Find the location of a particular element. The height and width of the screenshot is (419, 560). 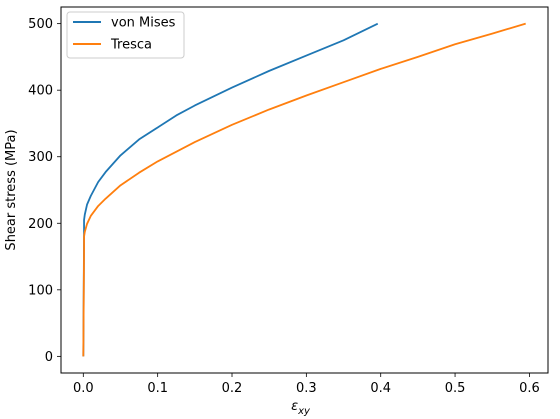

legend-label-von-mises: von Mises is located at coordinates (143, 23).